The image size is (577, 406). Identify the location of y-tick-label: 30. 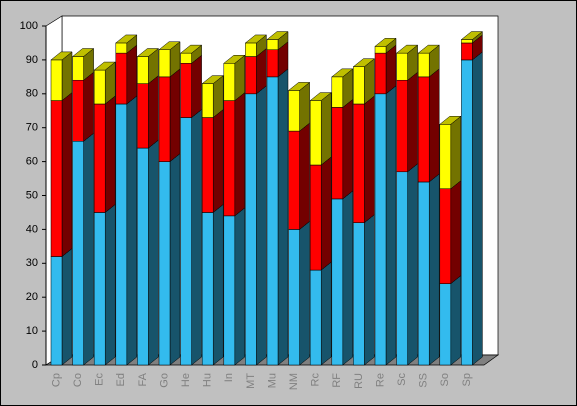
(32, 263).